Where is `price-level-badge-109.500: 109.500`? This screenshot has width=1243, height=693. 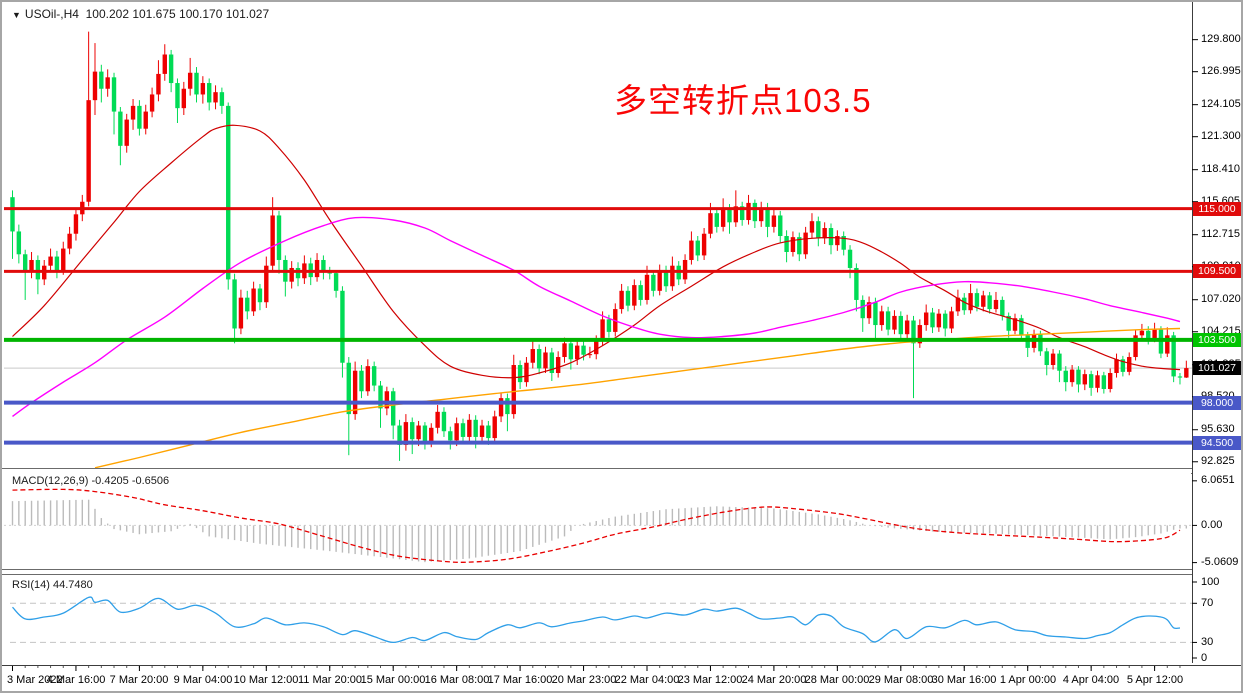
price-level-badge-109.500: 109.500 is located at coordinates (1217, 271).